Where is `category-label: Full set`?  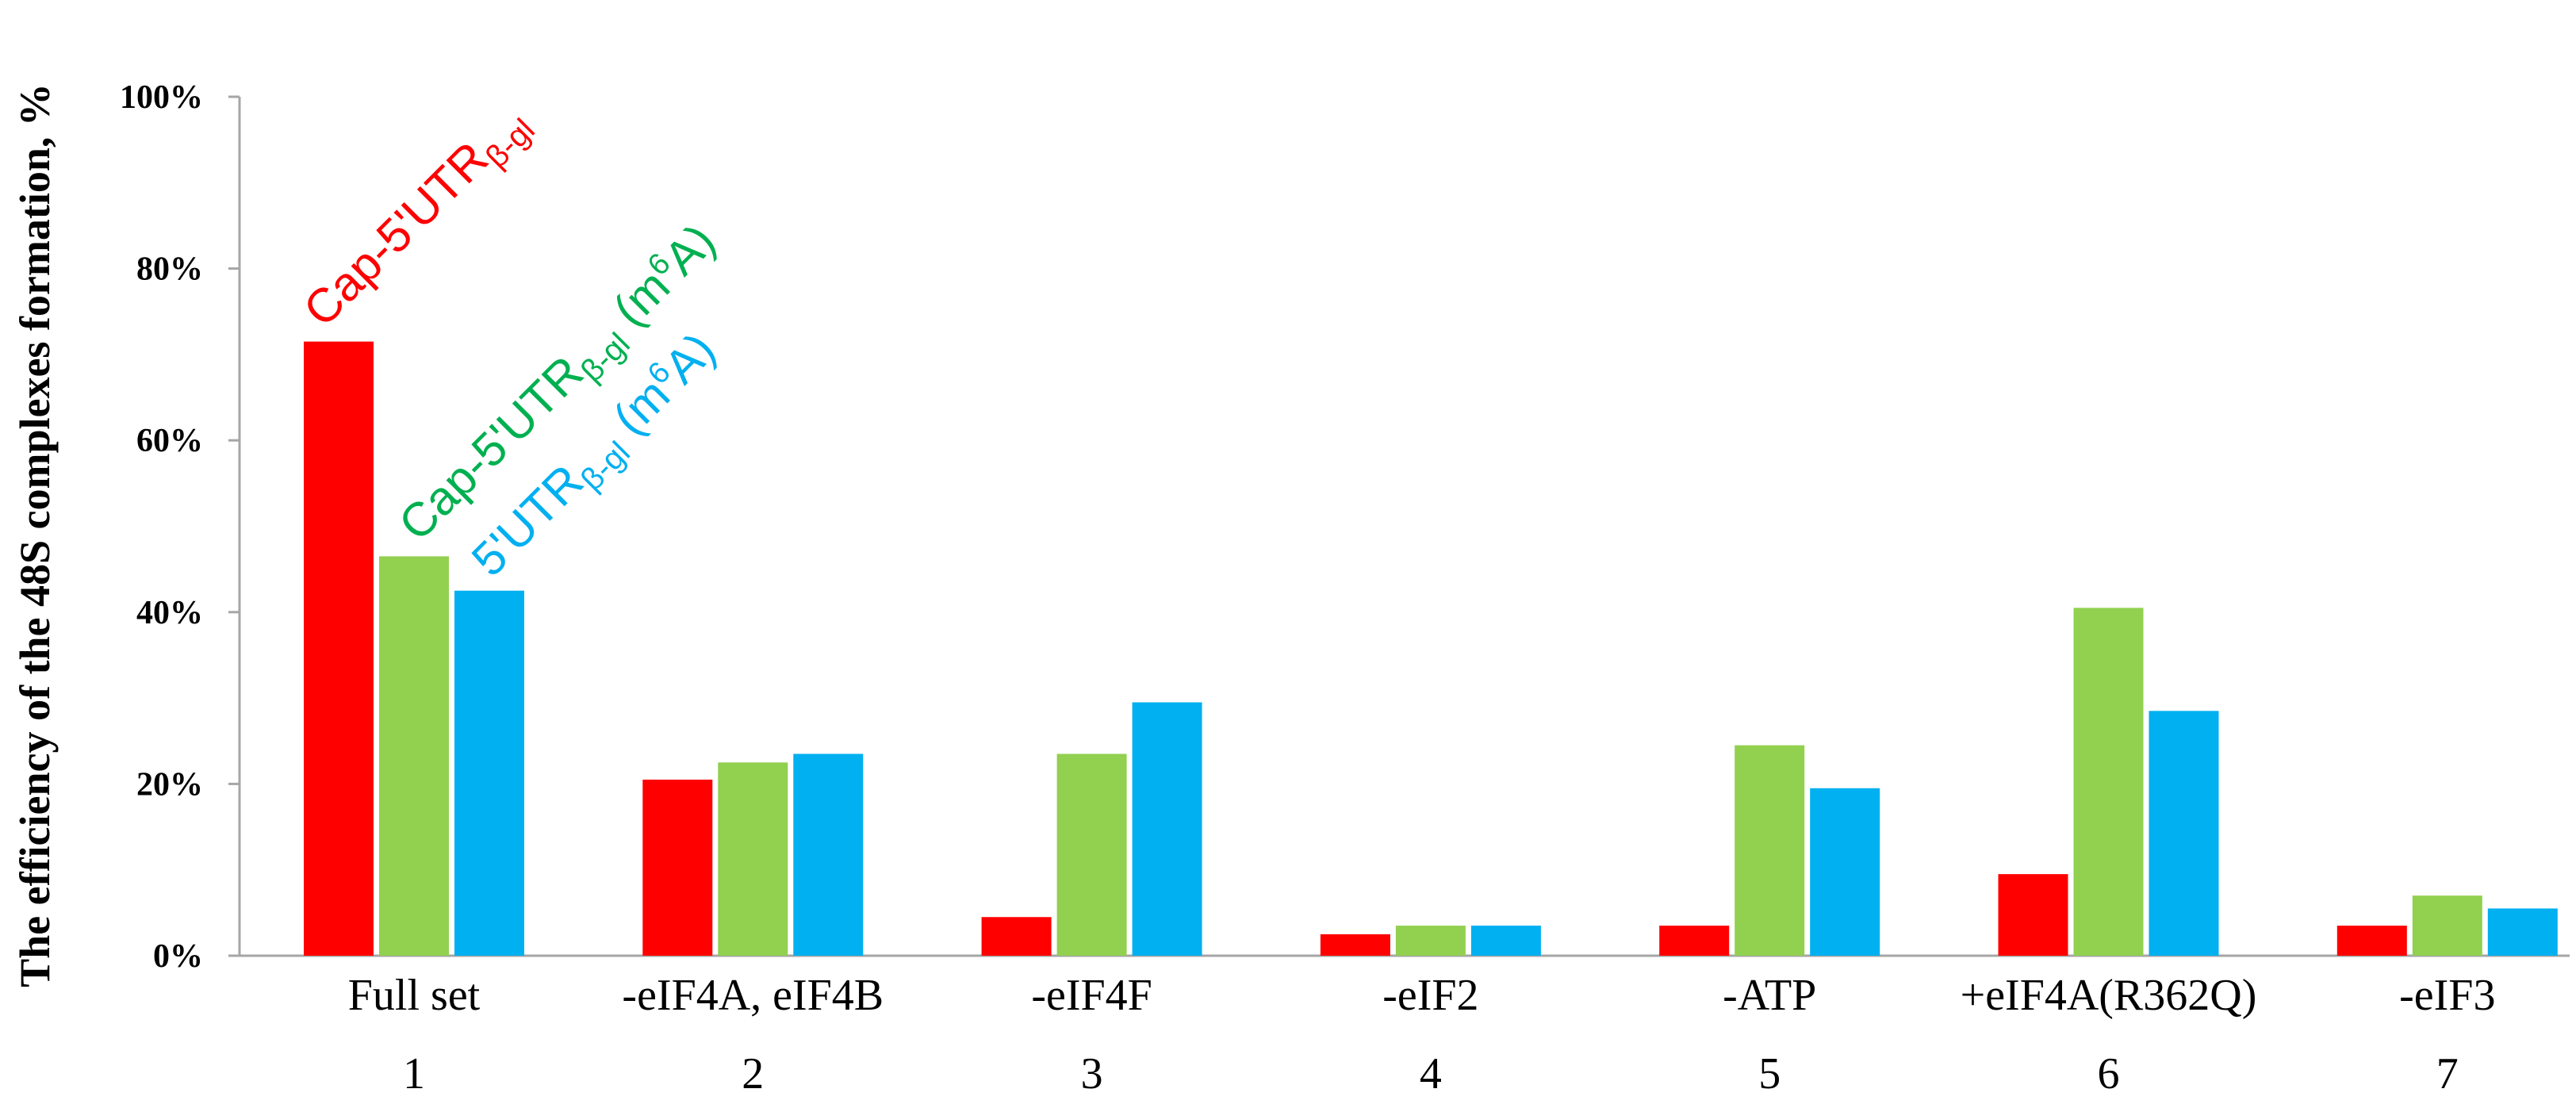
category-label: Full set is located at coordinates (415, 995).